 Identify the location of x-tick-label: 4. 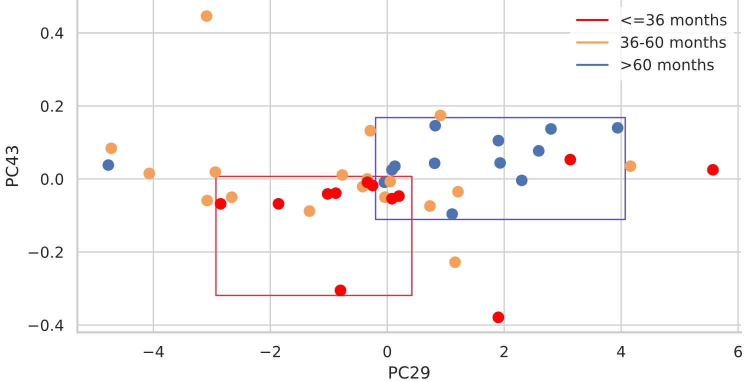
(621, 352).